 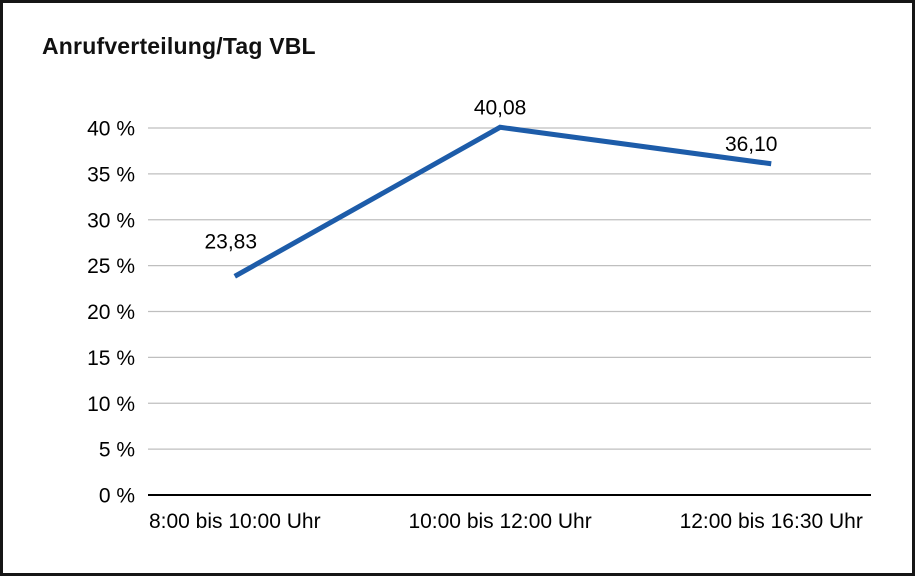 I want to click on y-tick-label: 15 %, so click(x=111, y=358).